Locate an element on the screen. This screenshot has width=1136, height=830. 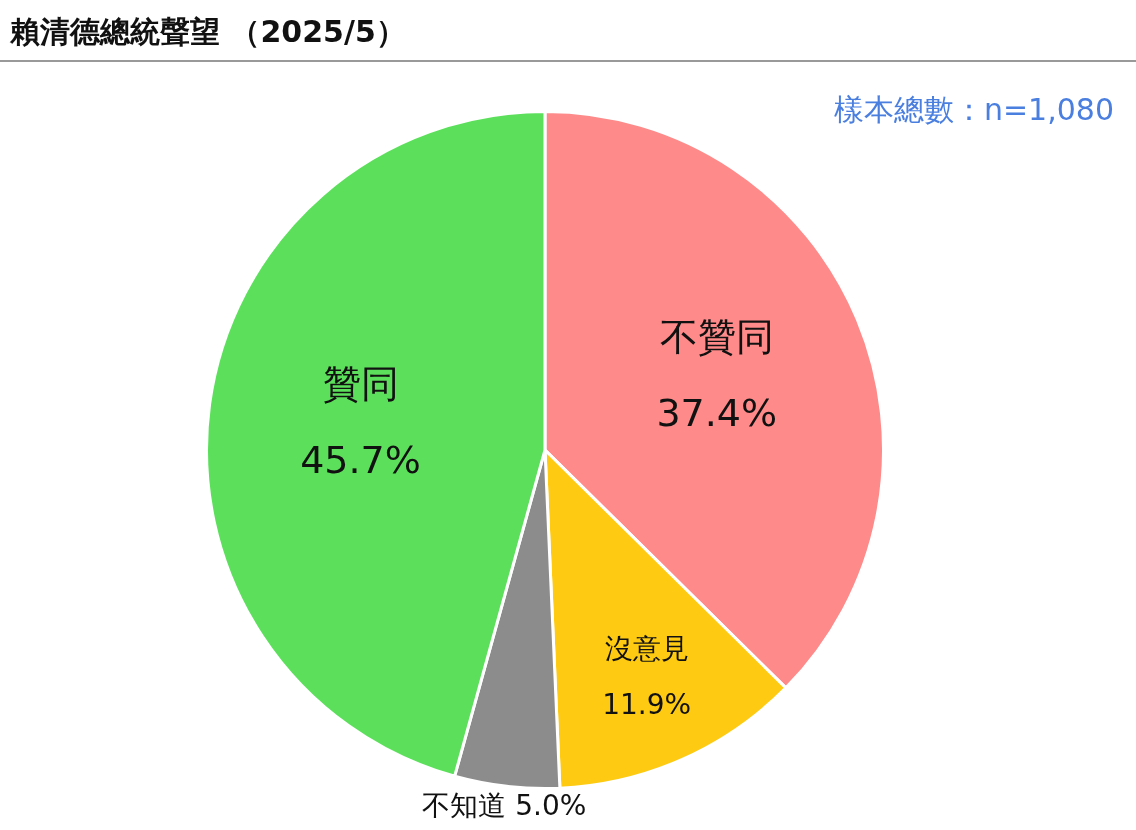
slice-label: 不贊同 is located at coordinates (716, 337).